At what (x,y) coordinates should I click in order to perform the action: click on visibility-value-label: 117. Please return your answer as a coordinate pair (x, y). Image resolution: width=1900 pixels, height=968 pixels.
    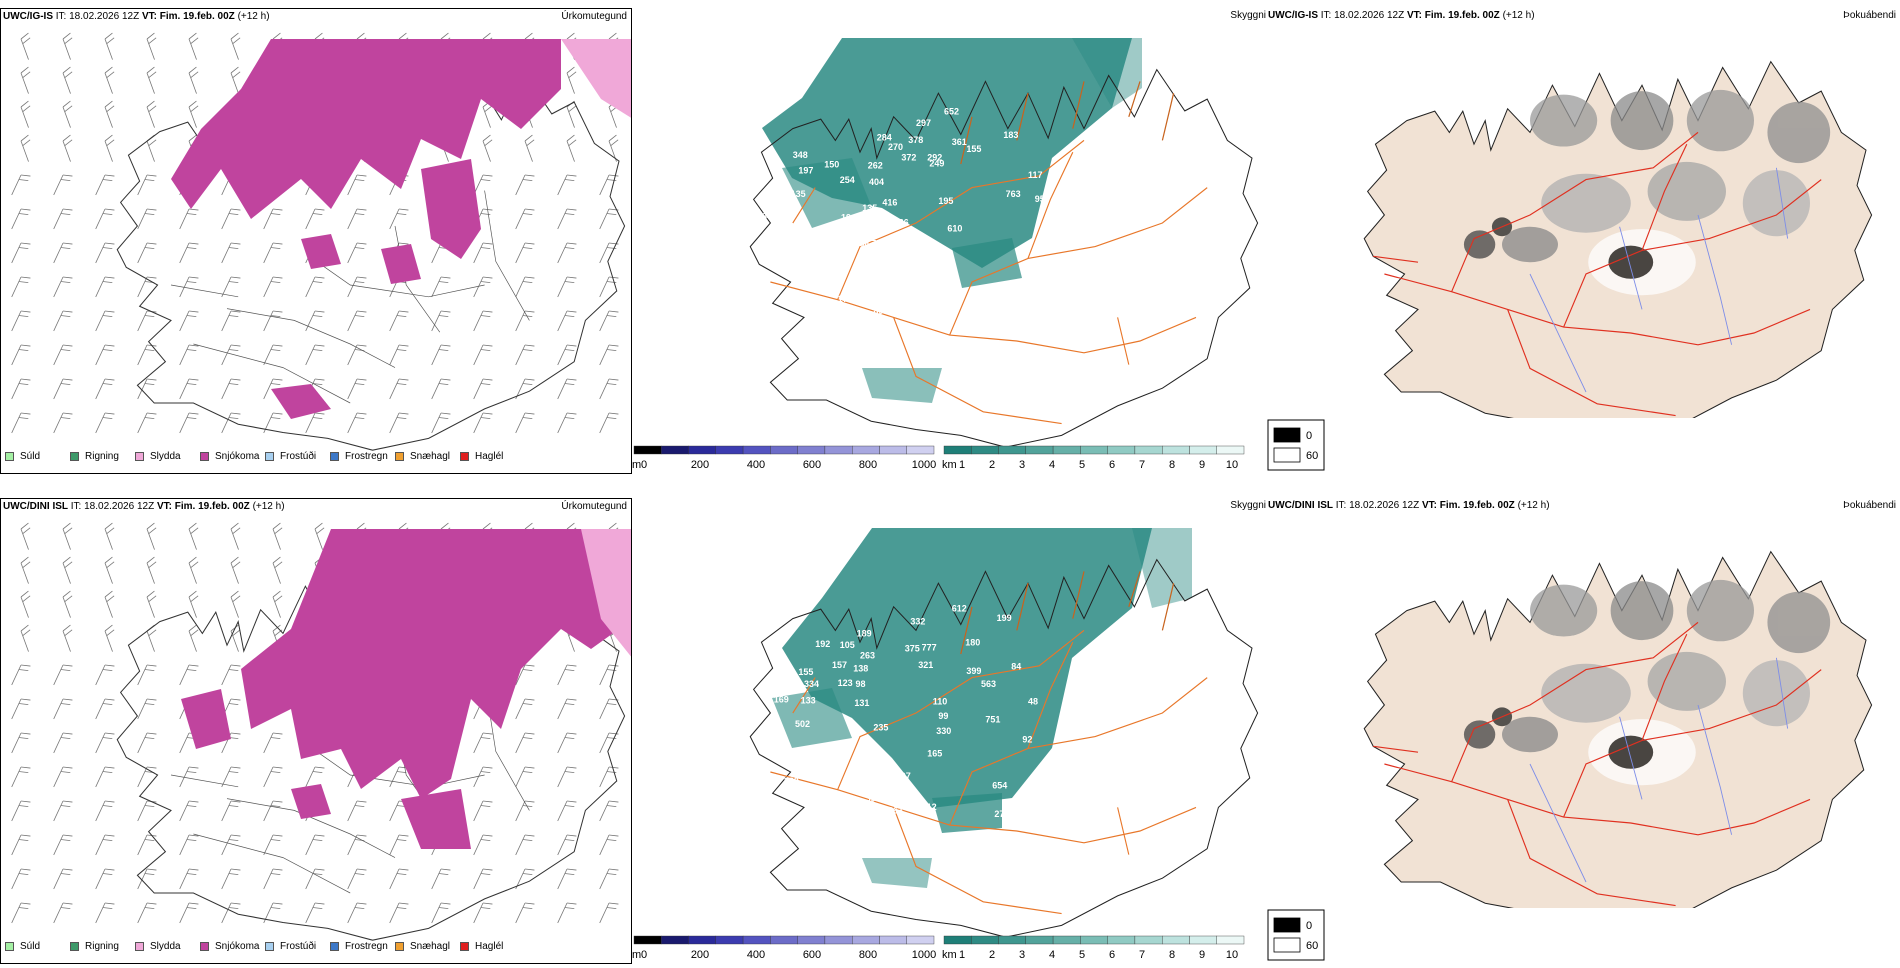
    Looking at the image, I should click on (1035, 175).